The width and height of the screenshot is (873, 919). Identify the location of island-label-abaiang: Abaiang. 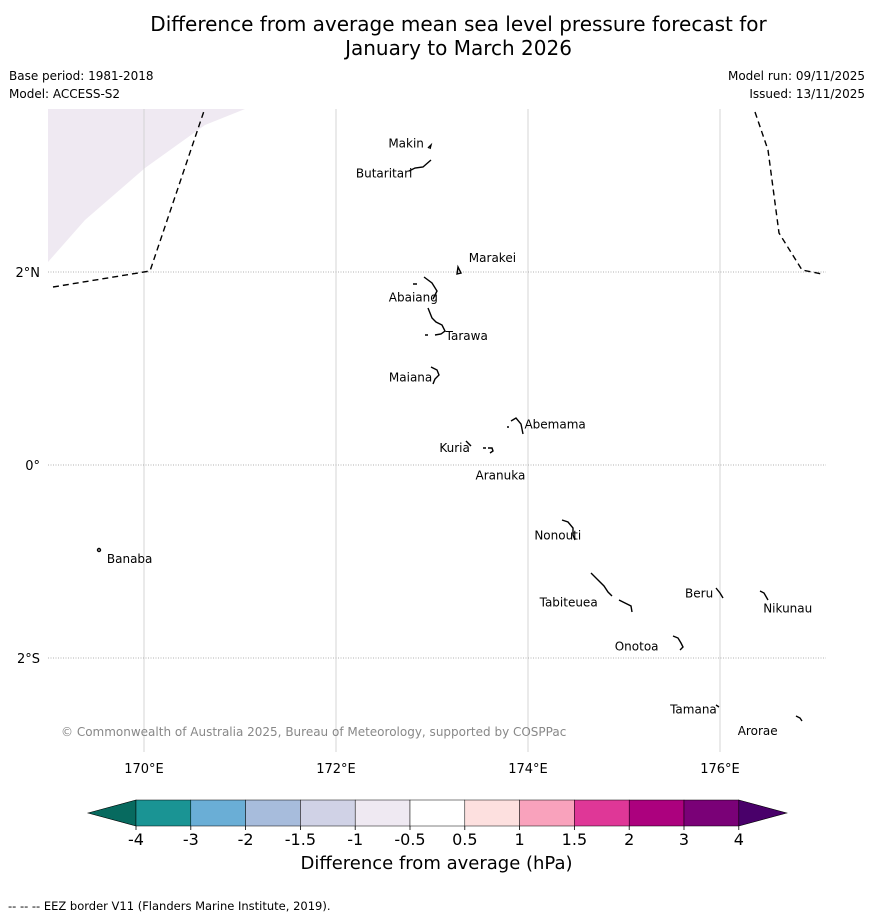
(413, 297).